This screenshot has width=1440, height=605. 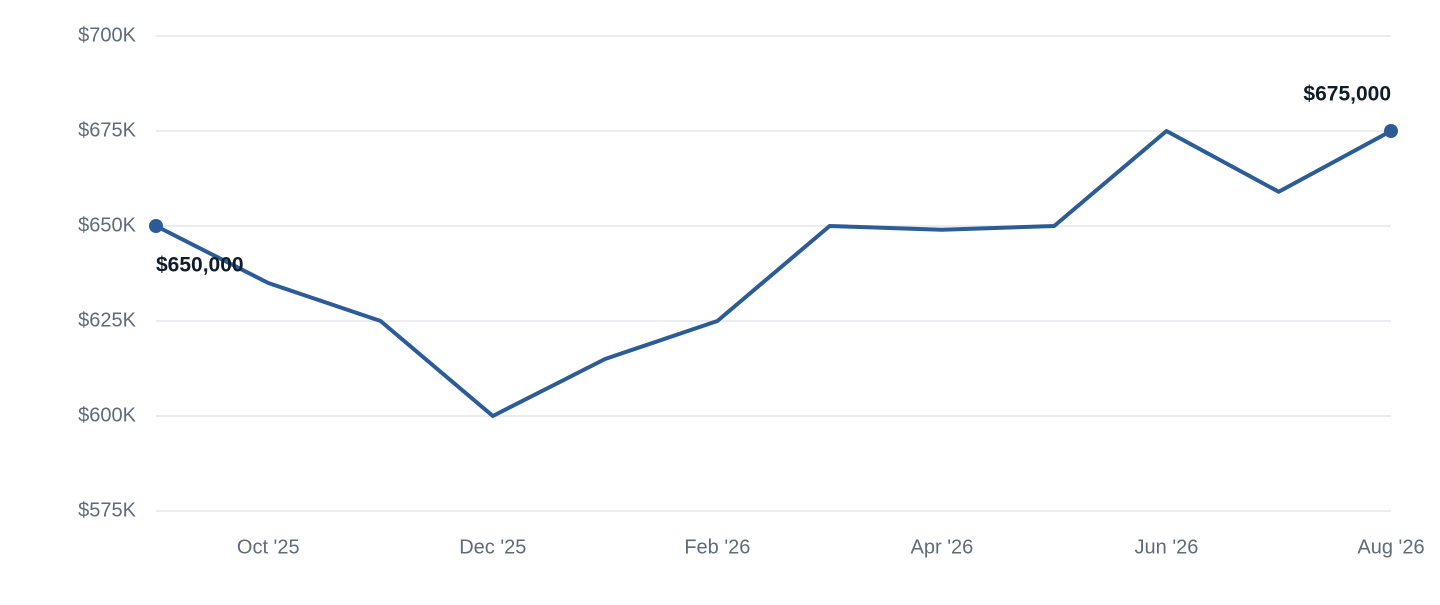 I want to click on y-tick-label: $700K, so click(x=107, y=35).